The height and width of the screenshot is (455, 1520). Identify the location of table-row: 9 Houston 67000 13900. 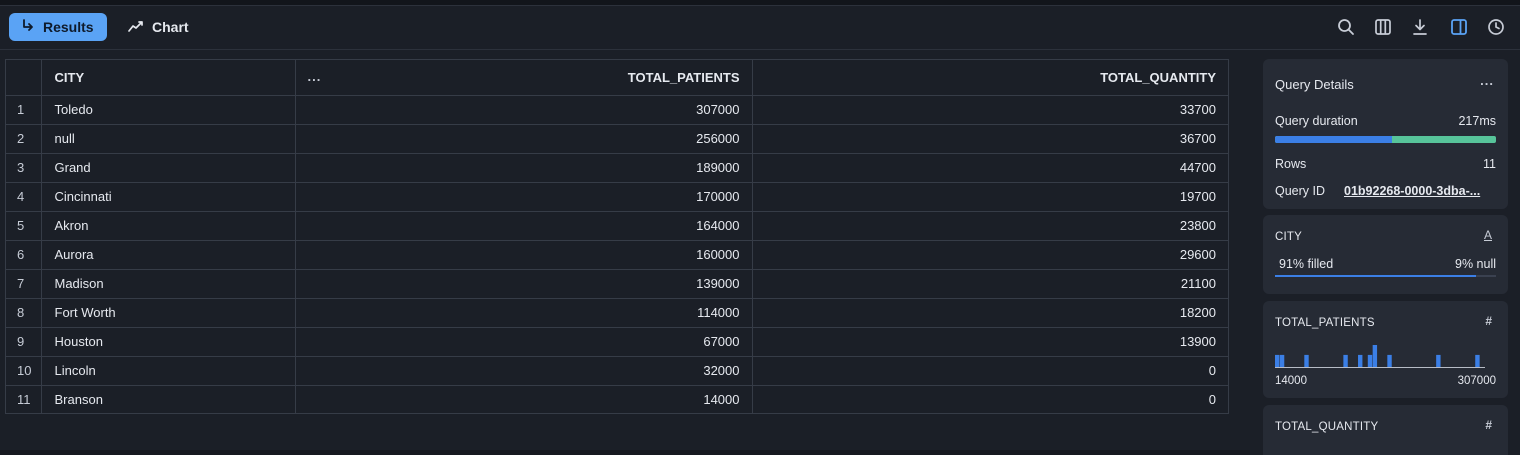
(617, 342).